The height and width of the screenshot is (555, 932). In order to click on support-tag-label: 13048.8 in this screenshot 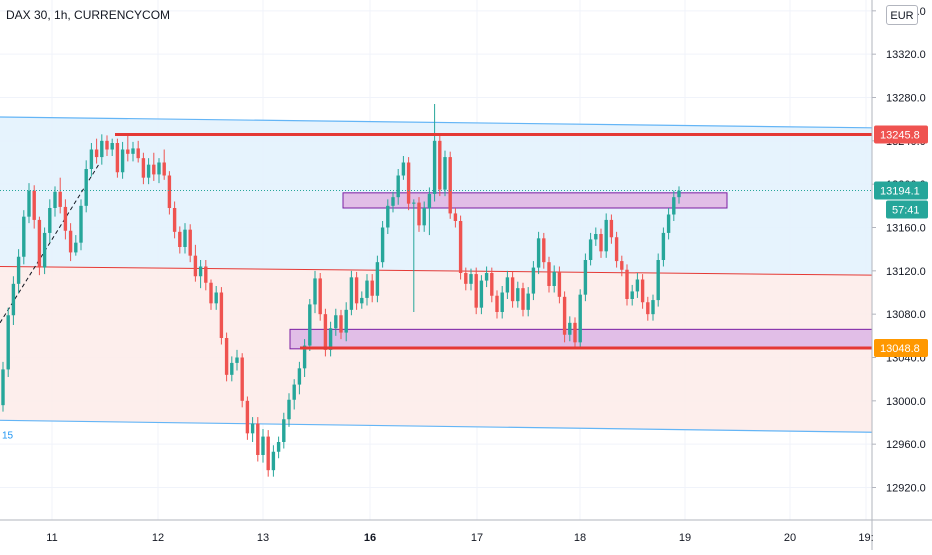, I will do `click(900, 349)`.